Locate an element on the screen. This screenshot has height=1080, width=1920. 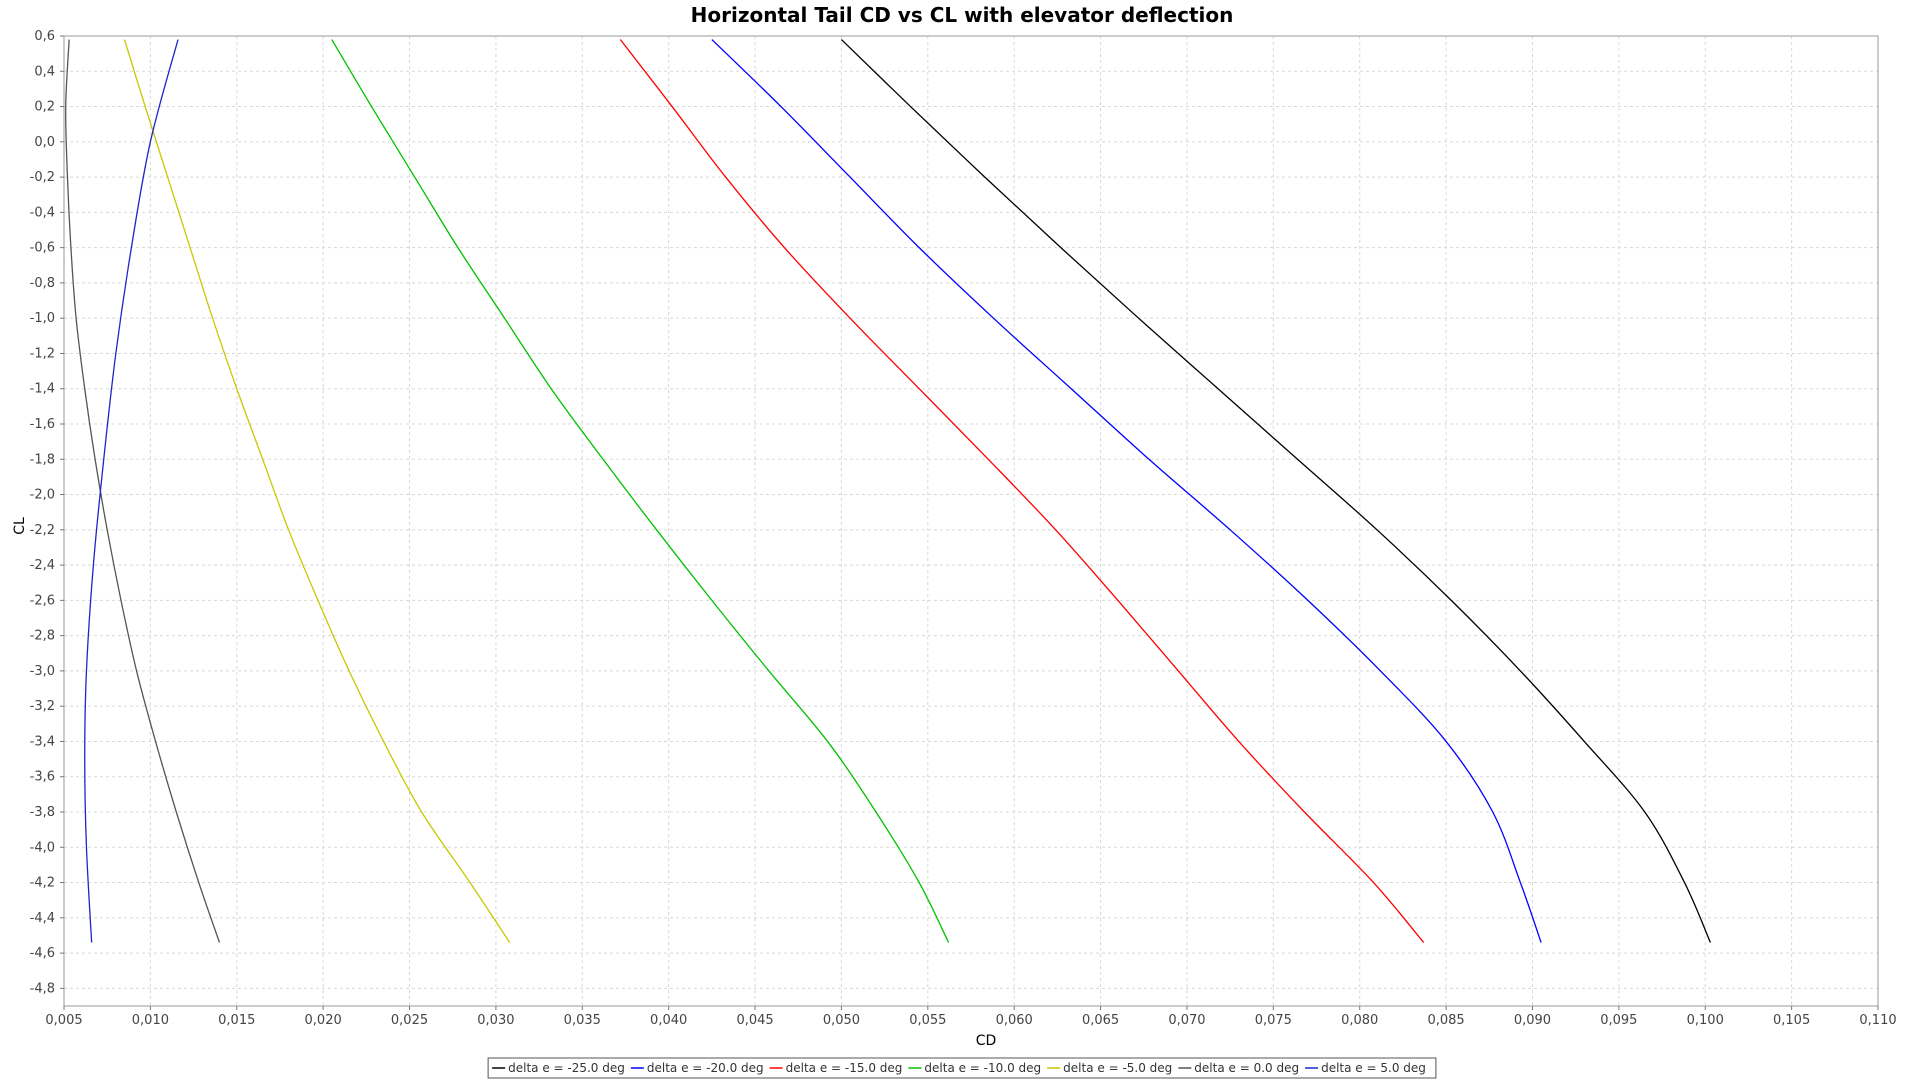
y-tick-label: -2,0 is located at coordinates (42, 495).